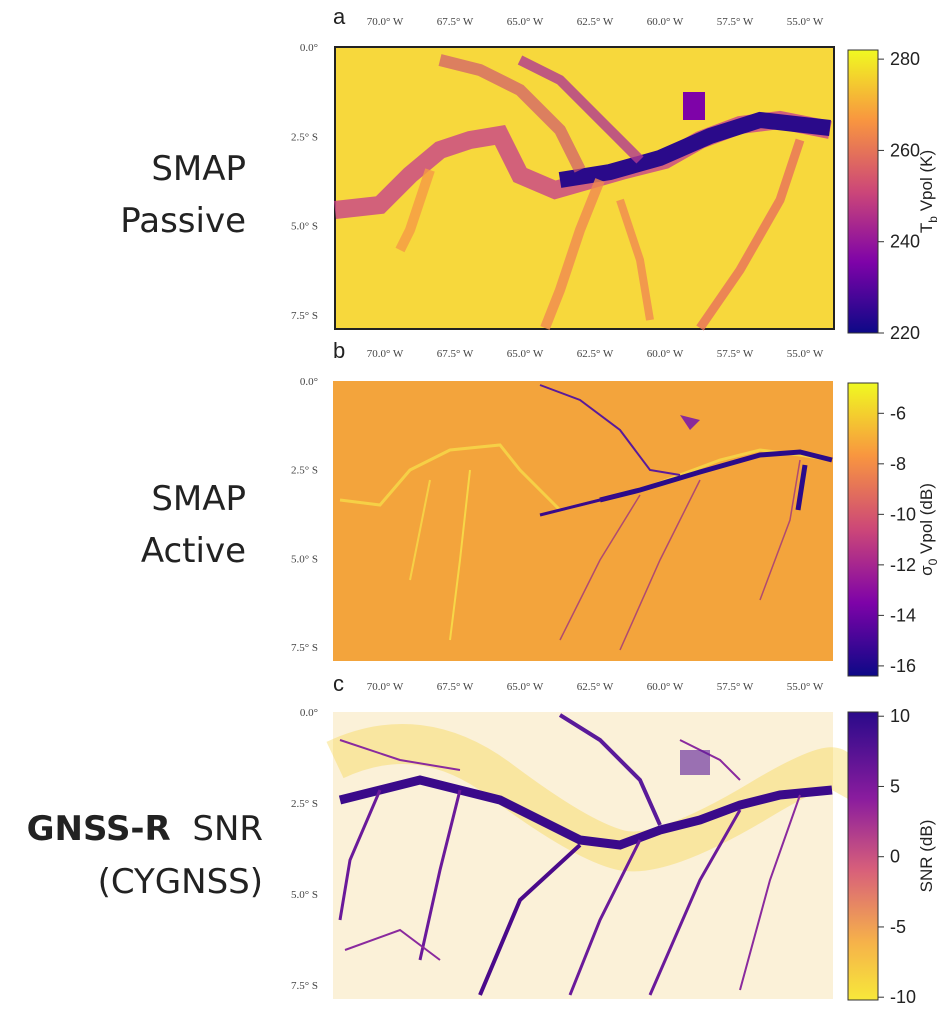 This screenshot has width=947, height=1010. Describe the element at coordinates (863, 191) in the screenshot. I see `colorbar-a` at that location.